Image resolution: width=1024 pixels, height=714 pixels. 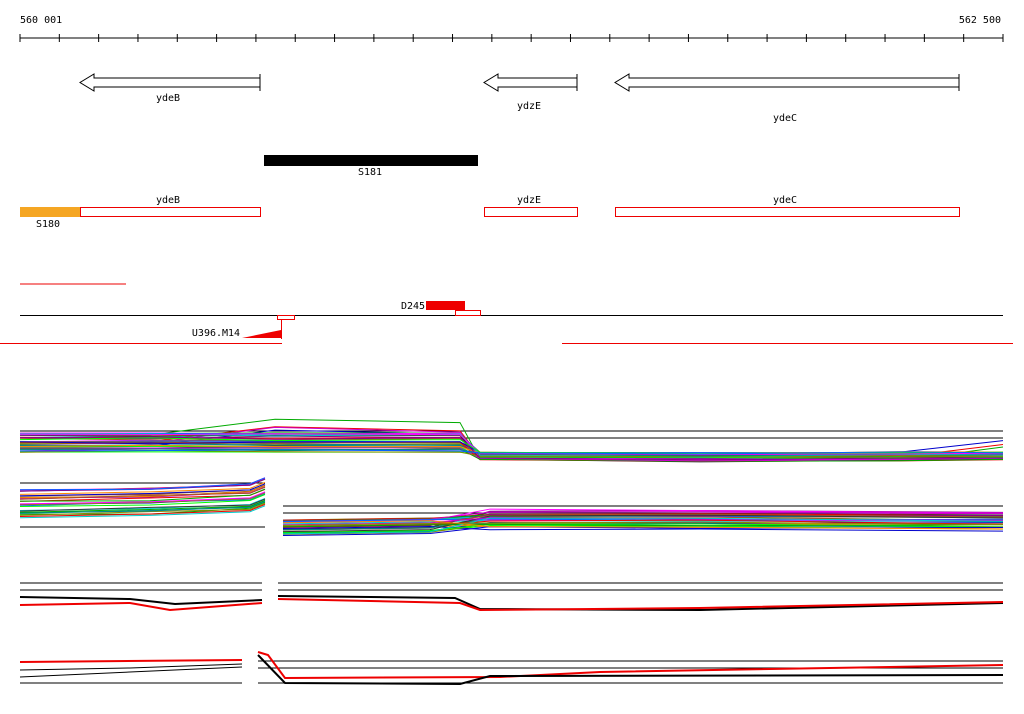 What do you see at coordinates (48, 224) in the screenshot?
I see `segment-label: S180` at bounding box center [48, 224].